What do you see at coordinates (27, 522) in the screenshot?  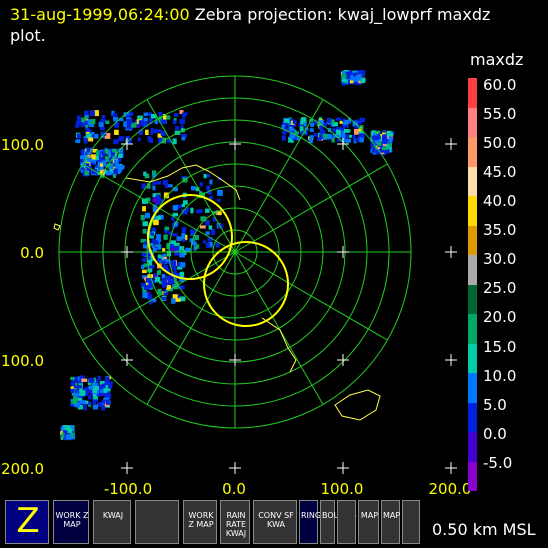 I see `zebra-logo-button: Z` at bounding box center [27, 522].